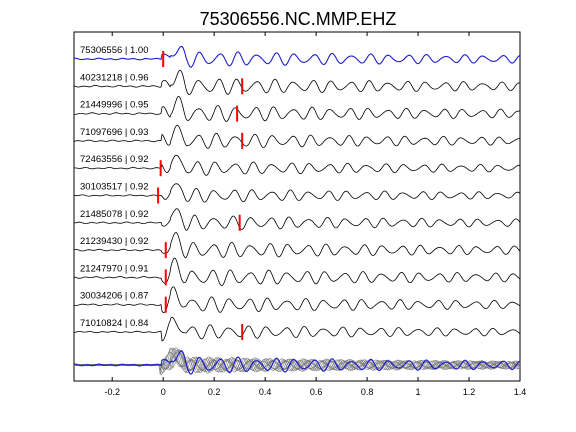 The image size is (576, 432). What do you see at coordinates (163, 392) in the screenshot?
I see `x-tick-label: 0` at bounding box center [163, 392].